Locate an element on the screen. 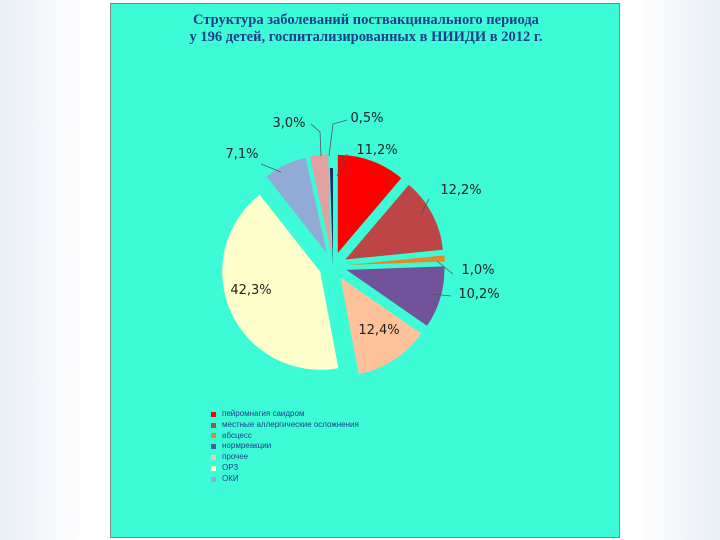  legend-item-7: ОКИ is located at coordinates (366, 479).